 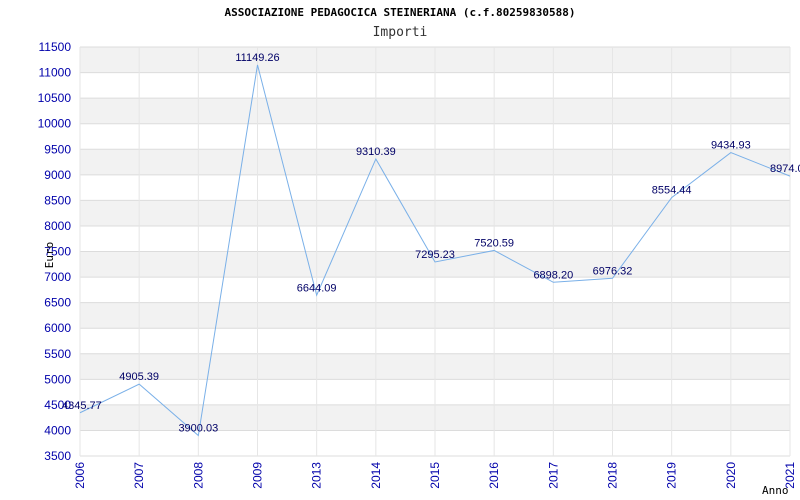 I want to click on data-label: 11149.26, so click(x=257, y=58).